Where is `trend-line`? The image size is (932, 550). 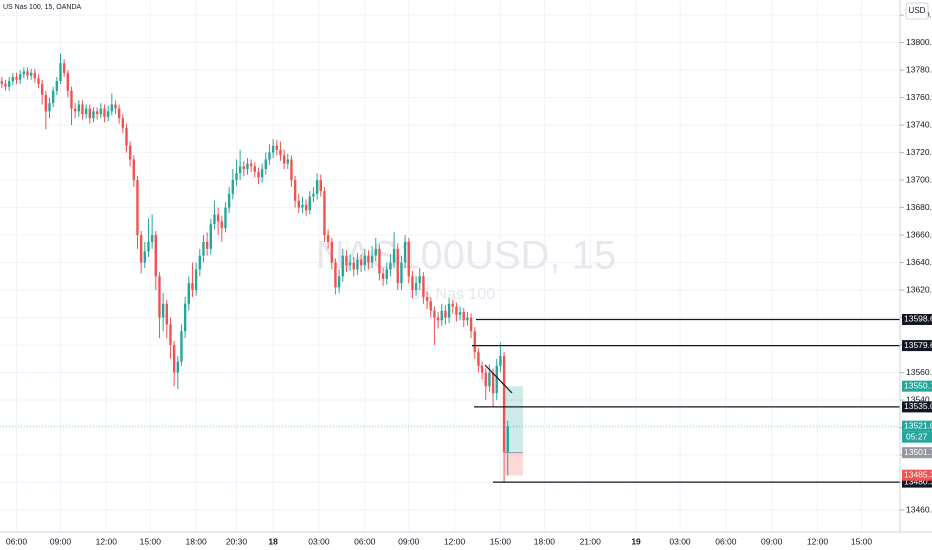
trend-line is located at coordinates (498, 379).